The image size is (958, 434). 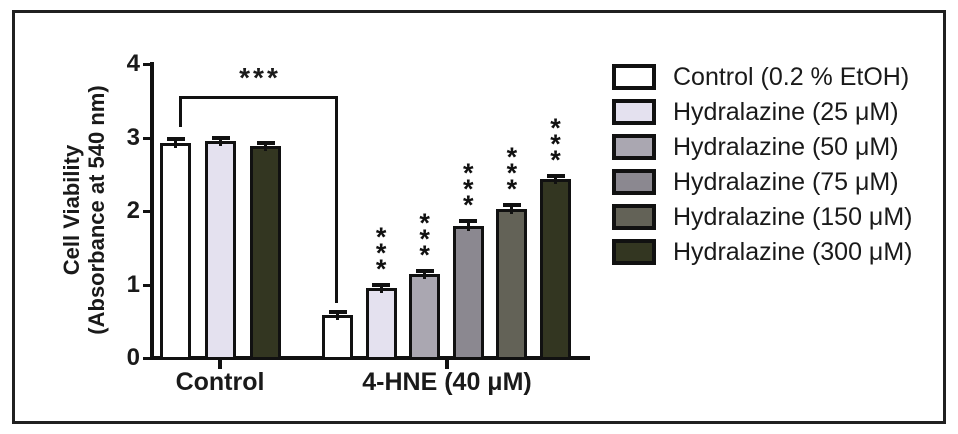 I want to click on x-group-label: Control, so click(x=220, y=382).